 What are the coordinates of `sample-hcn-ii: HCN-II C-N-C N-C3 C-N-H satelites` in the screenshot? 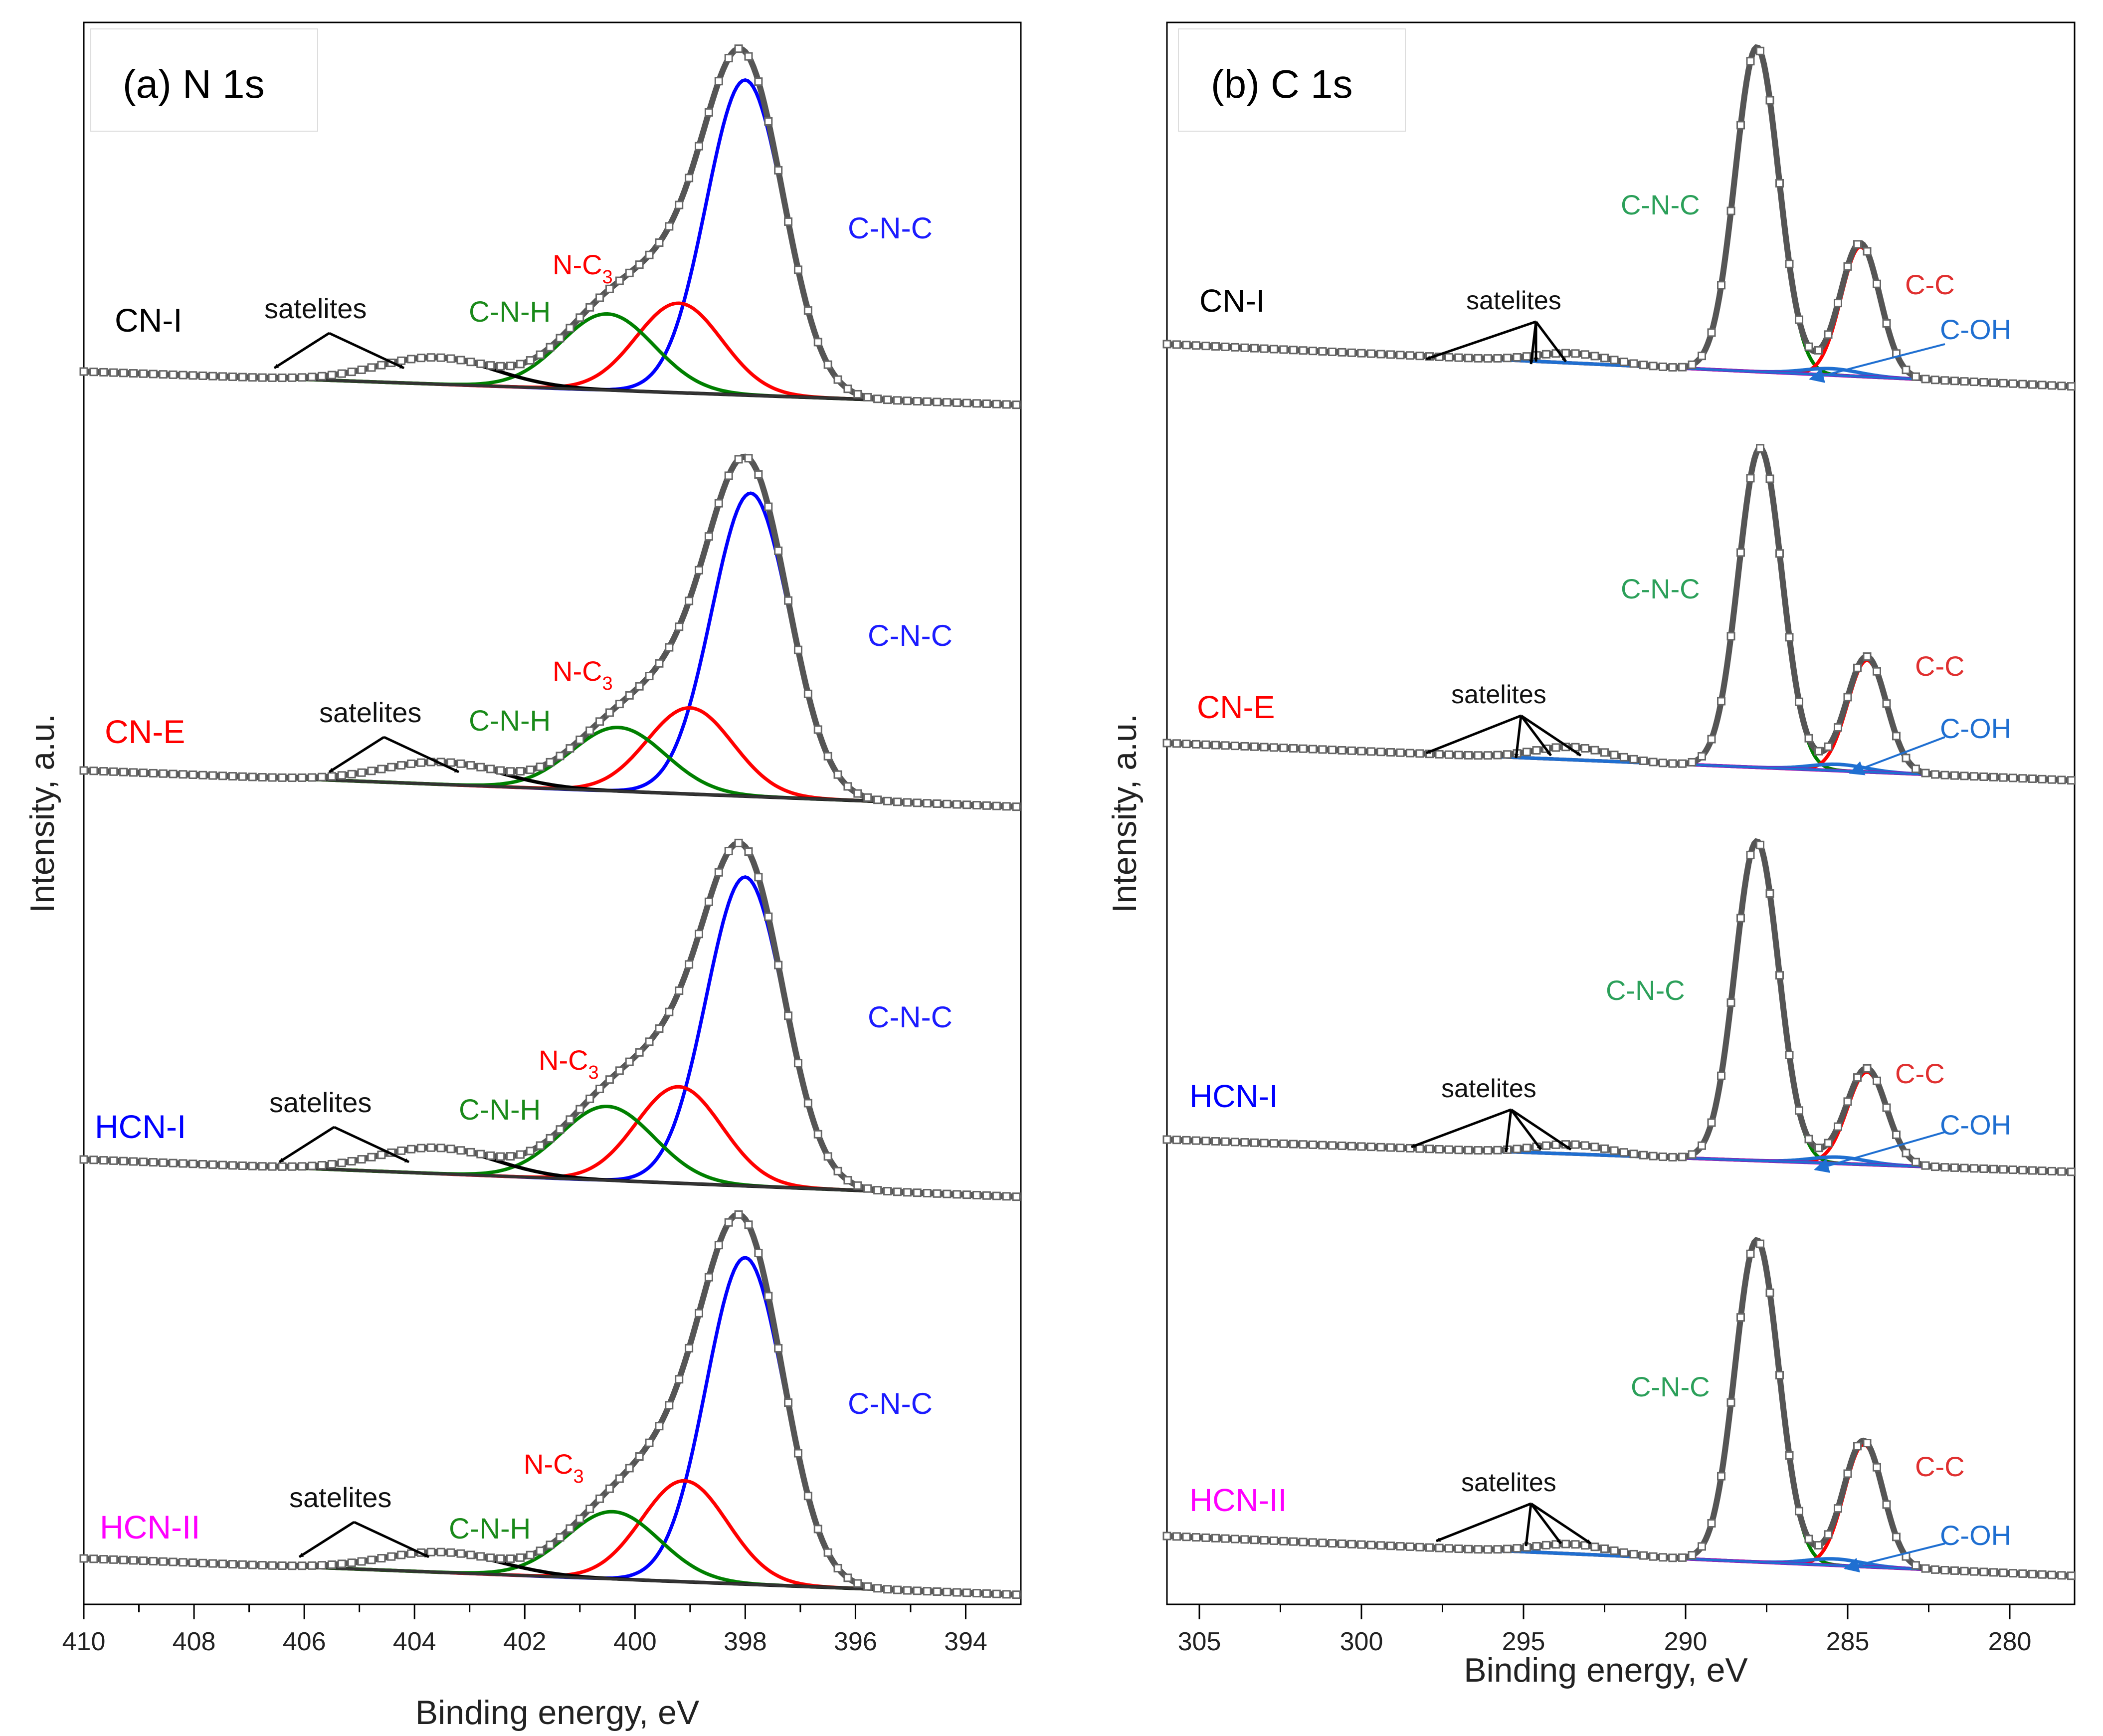 It's located at (550, 1404).